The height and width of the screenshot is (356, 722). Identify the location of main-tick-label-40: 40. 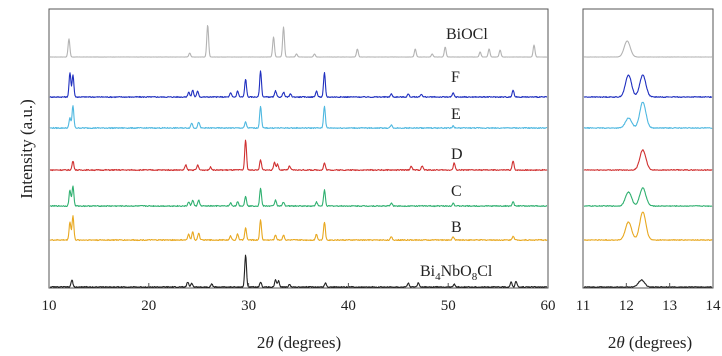
(348, 306).